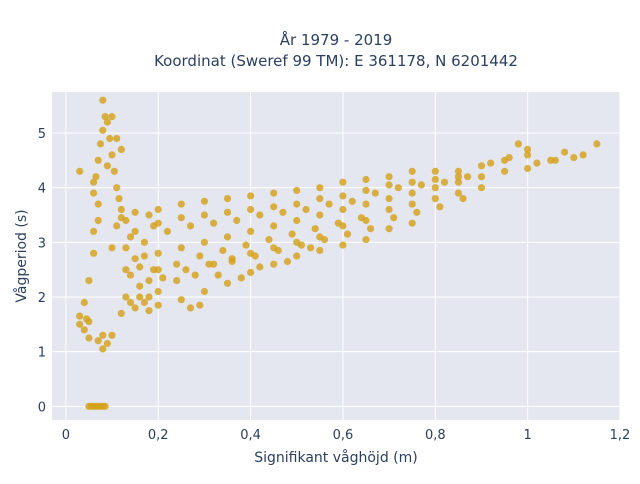  I want to click on x-axis-label: Signifikant våghöjd (m), so click(335, 457).